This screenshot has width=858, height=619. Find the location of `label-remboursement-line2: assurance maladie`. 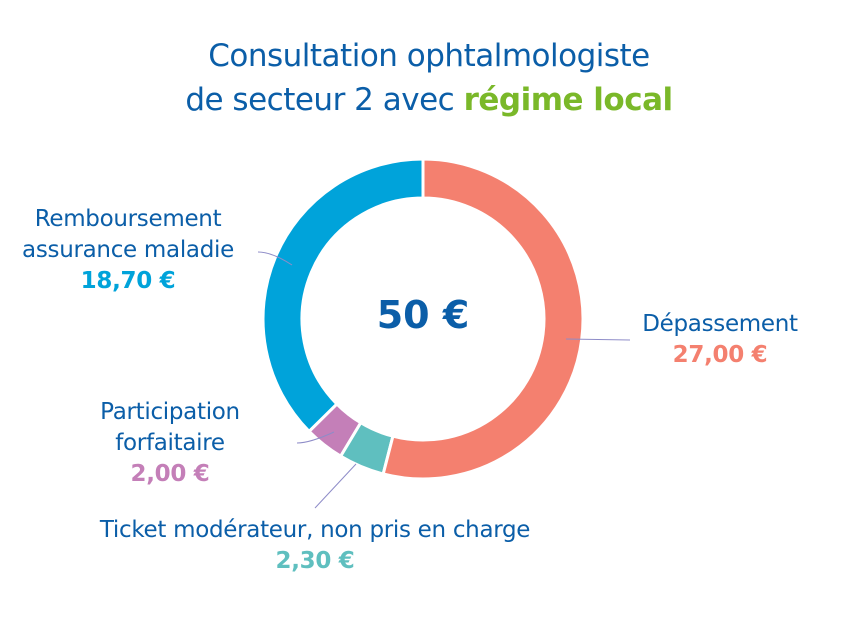

label-remboursement-line2: assurance maladie is located at coordinates (128, 250).